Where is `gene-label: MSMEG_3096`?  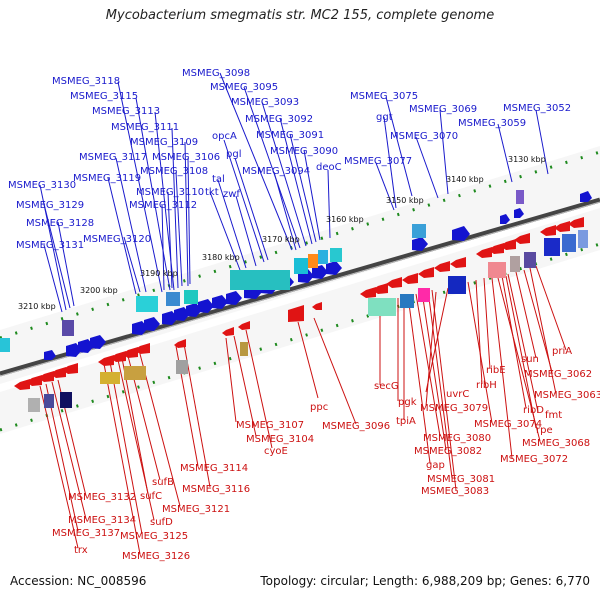 gene-label: MSMEG_3096 is located at coordinates (356, 426).